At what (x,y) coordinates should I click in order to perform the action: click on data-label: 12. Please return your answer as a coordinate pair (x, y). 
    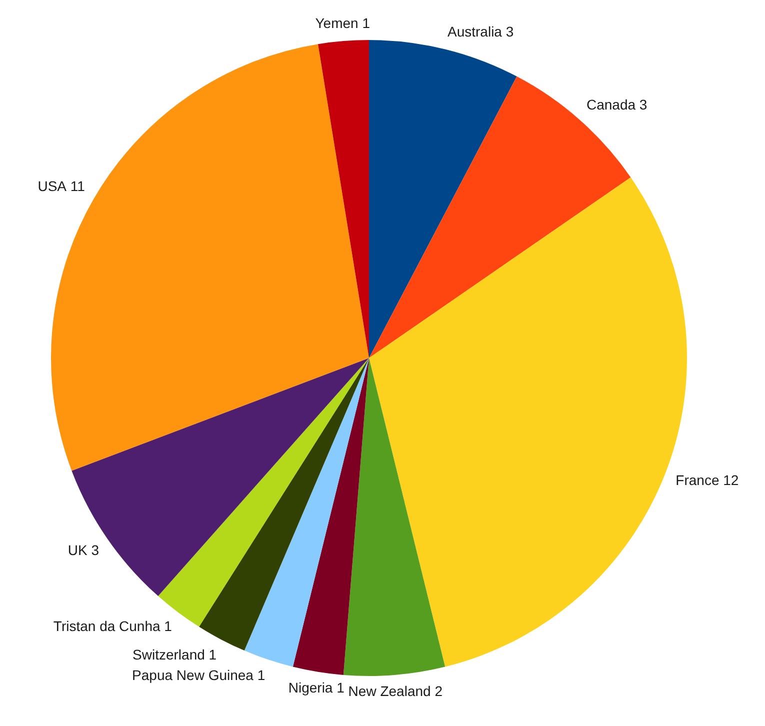
    Looking at the image, I should click on (731, 480).